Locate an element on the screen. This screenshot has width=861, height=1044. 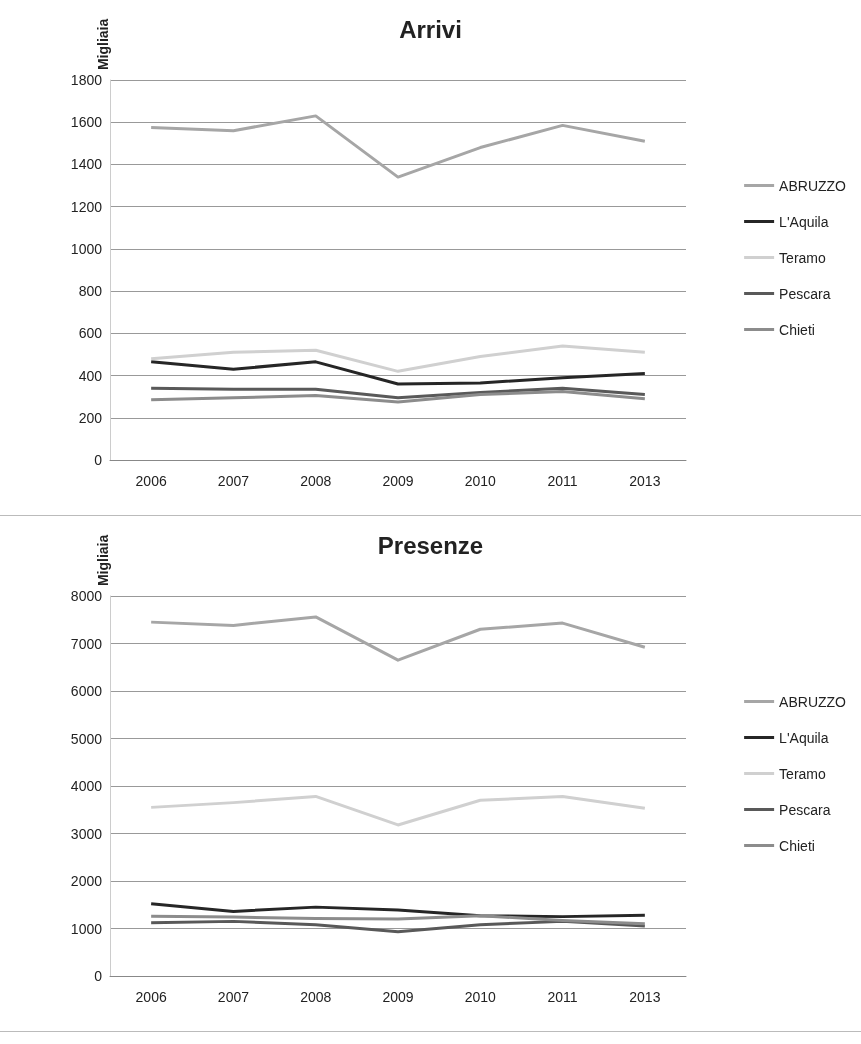
y-tick-label: 8000 is located at coordinates (86, 596).